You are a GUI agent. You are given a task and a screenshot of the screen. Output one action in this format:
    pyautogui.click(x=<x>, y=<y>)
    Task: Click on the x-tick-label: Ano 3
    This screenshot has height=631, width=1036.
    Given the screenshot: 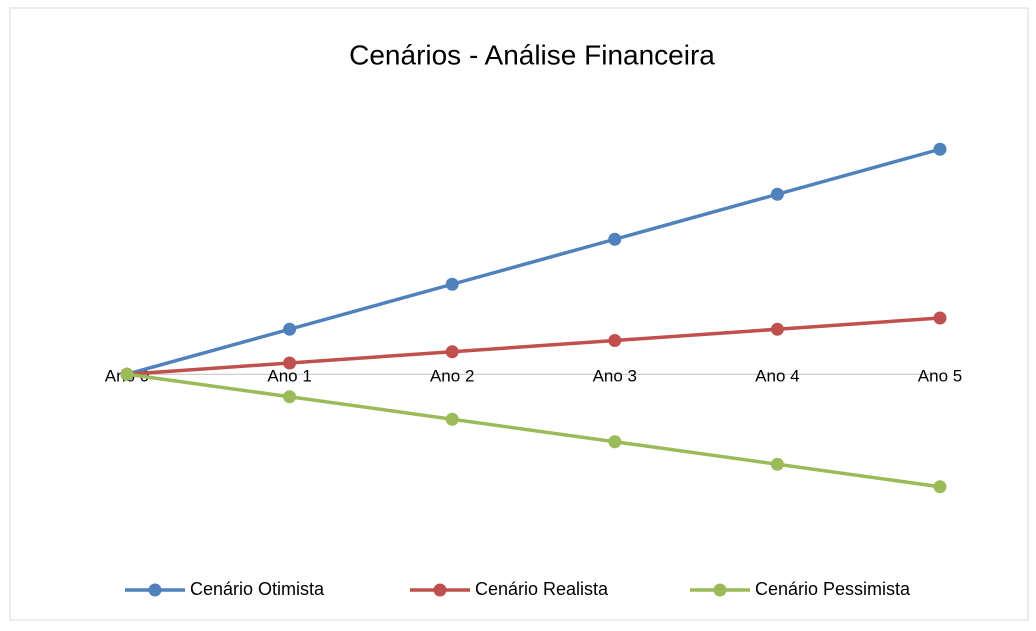 What is the action you would take?
    pyautogui.click(x=615, y=376)
    